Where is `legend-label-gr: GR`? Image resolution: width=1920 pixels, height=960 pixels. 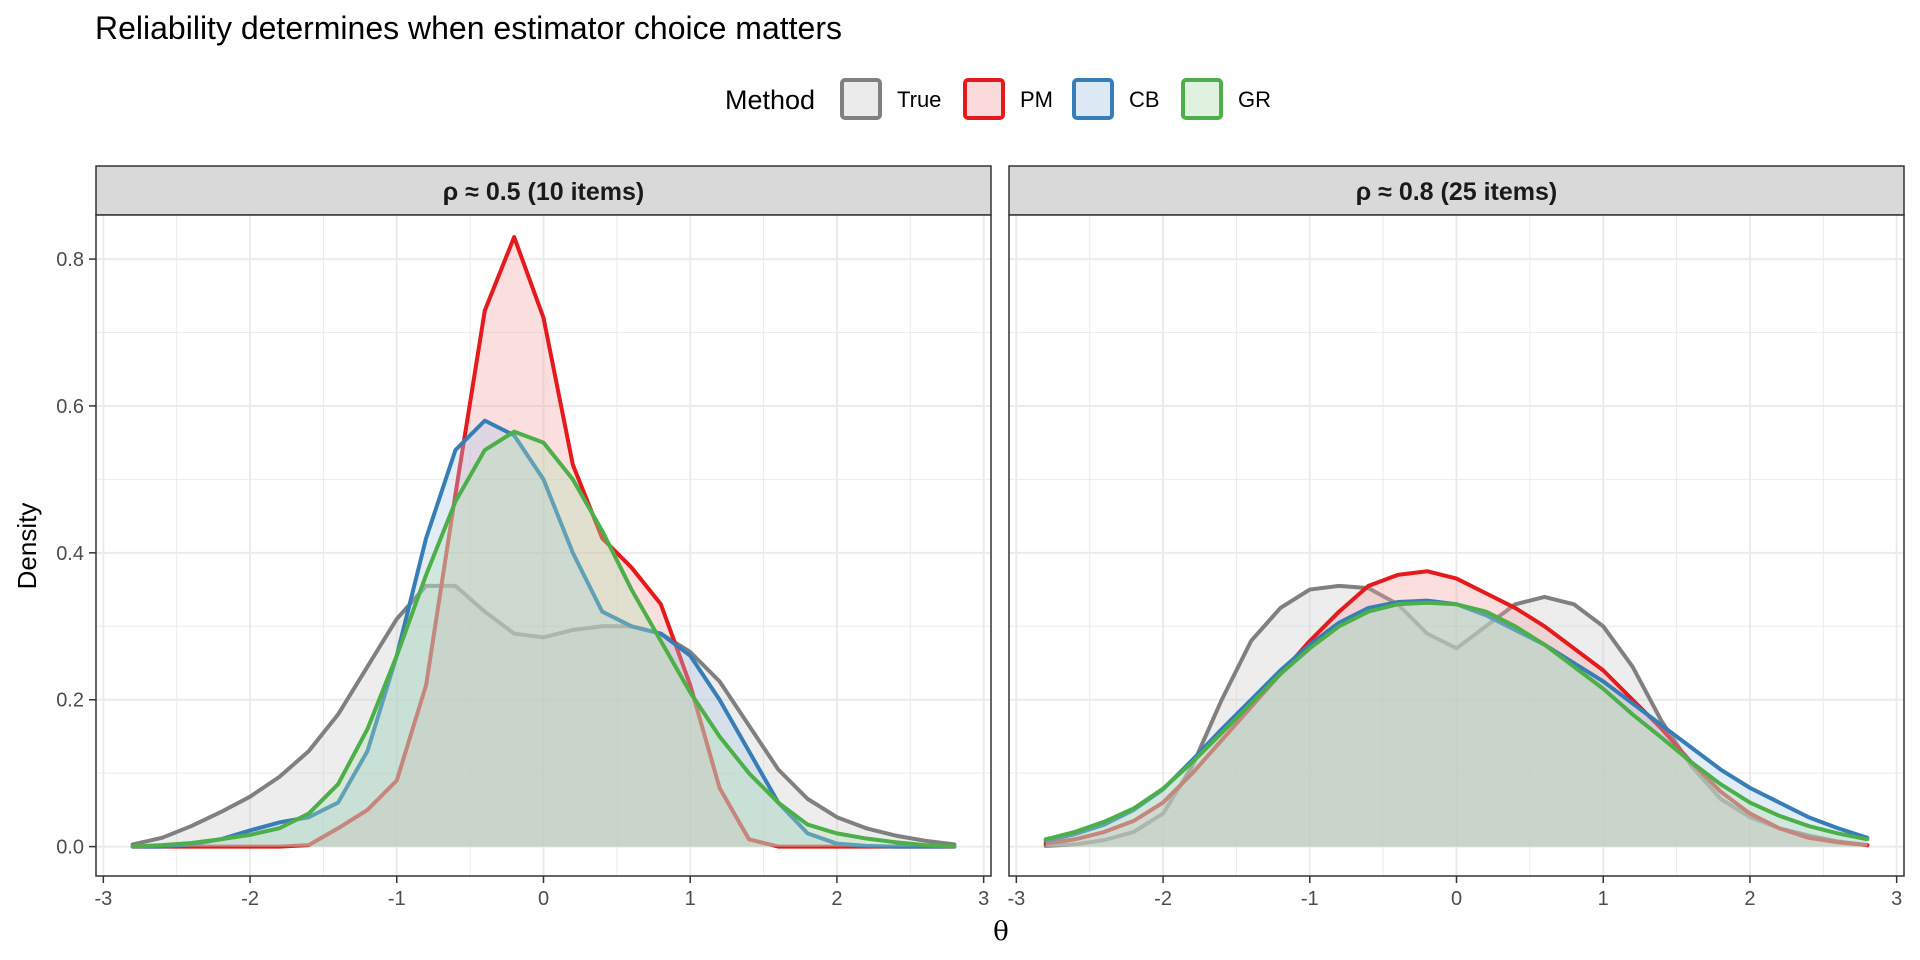 legend-label-gr: GR is located at coordinates (1254, 99).